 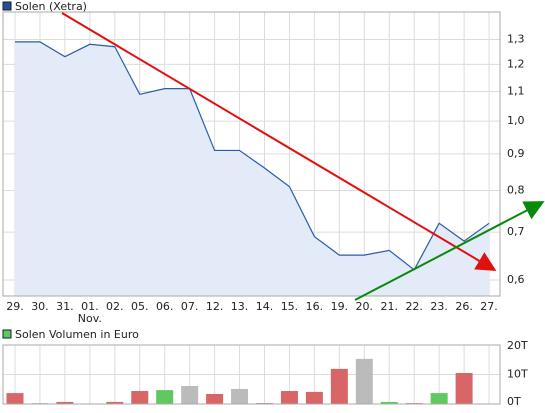 I want to click on x-tick-label: 19., so click(x=340, y=306).